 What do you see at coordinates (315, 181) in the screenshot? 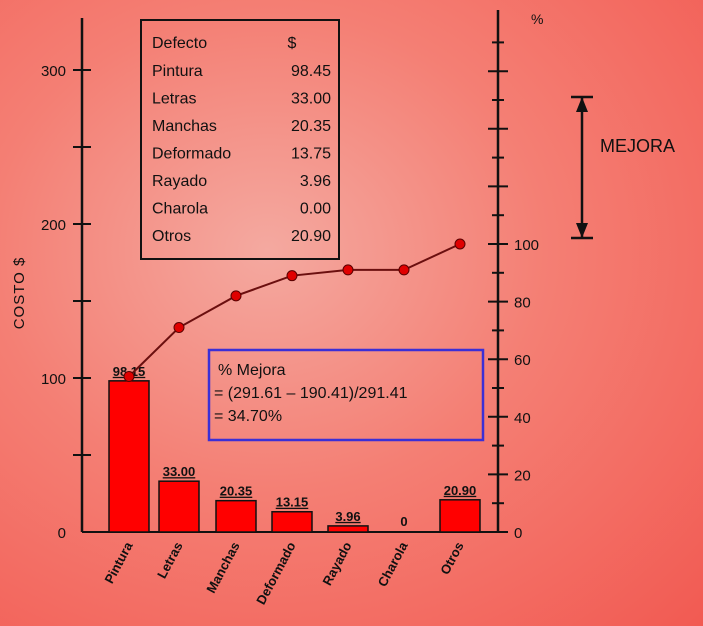
I see `table-cost: 3.96` at bounding box center [315, 181].